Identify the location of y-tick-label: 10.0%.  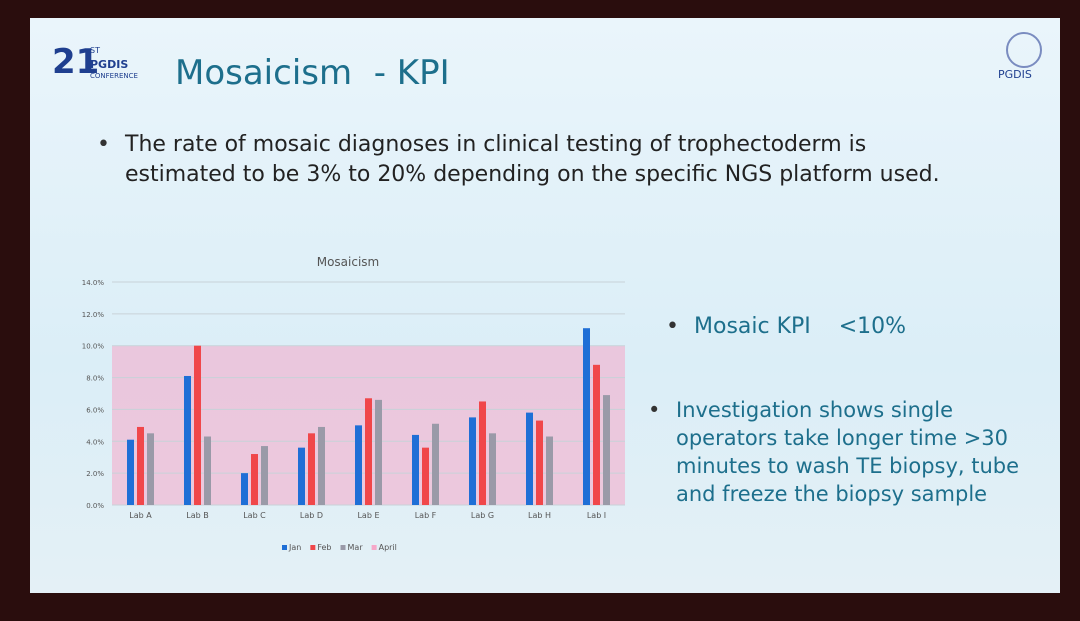
(93, 347).